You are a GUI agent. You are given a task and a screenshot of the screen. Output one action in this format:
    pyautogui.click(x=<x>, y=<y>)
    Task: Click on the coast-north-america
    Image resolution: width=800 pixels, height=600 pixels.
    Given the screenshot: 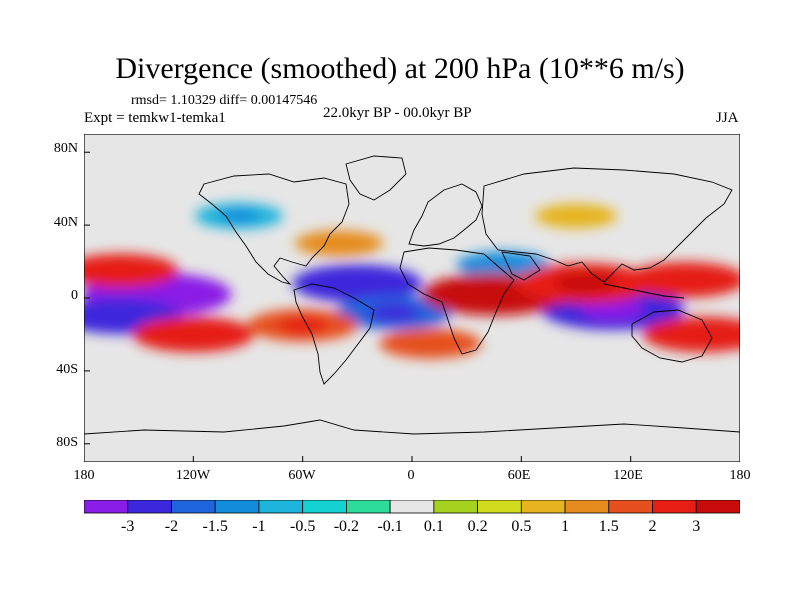 What is the action you would take?
    pyautogui.click(x=274, y=229)
    